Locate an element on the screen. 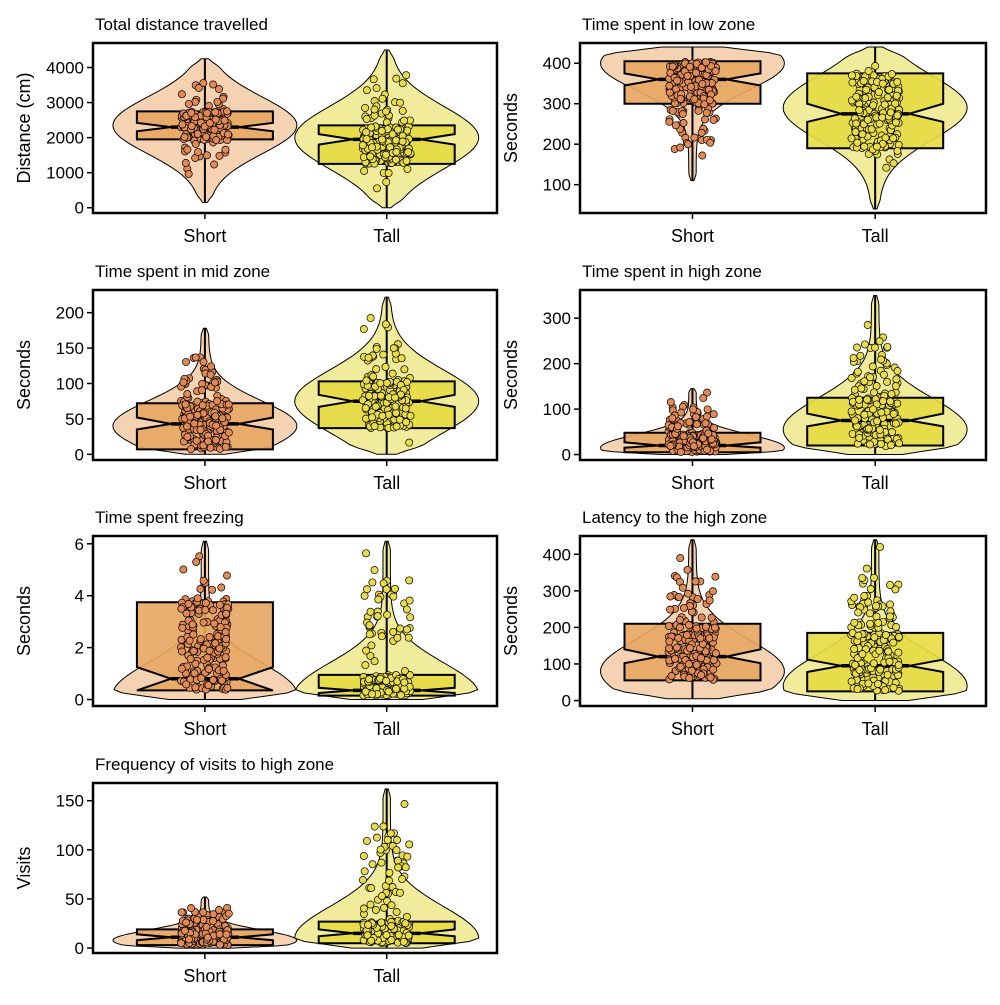  y-tick-label: 100 is located at coordinates (70, 384).